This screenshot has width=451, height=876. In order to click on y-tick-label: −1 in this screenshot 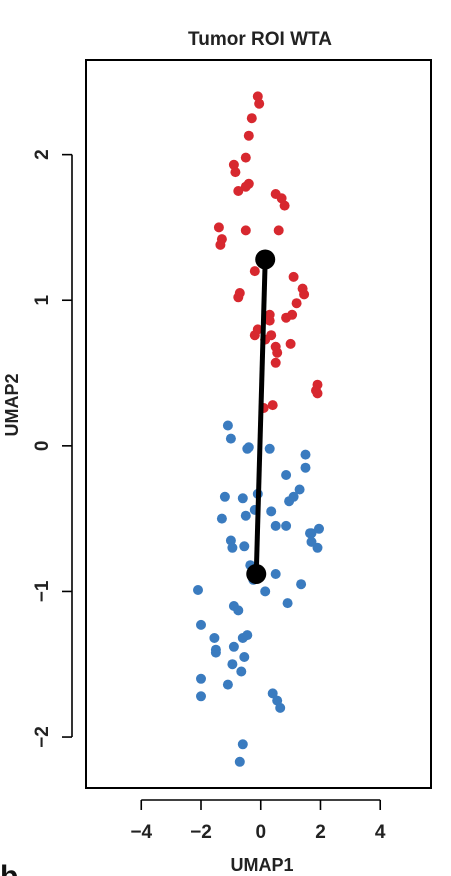, I will do `click(42, 591)`.